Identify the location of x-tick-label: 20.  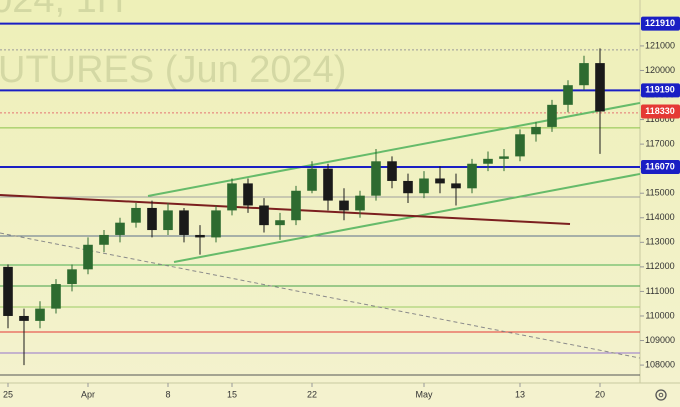
(600, 394).